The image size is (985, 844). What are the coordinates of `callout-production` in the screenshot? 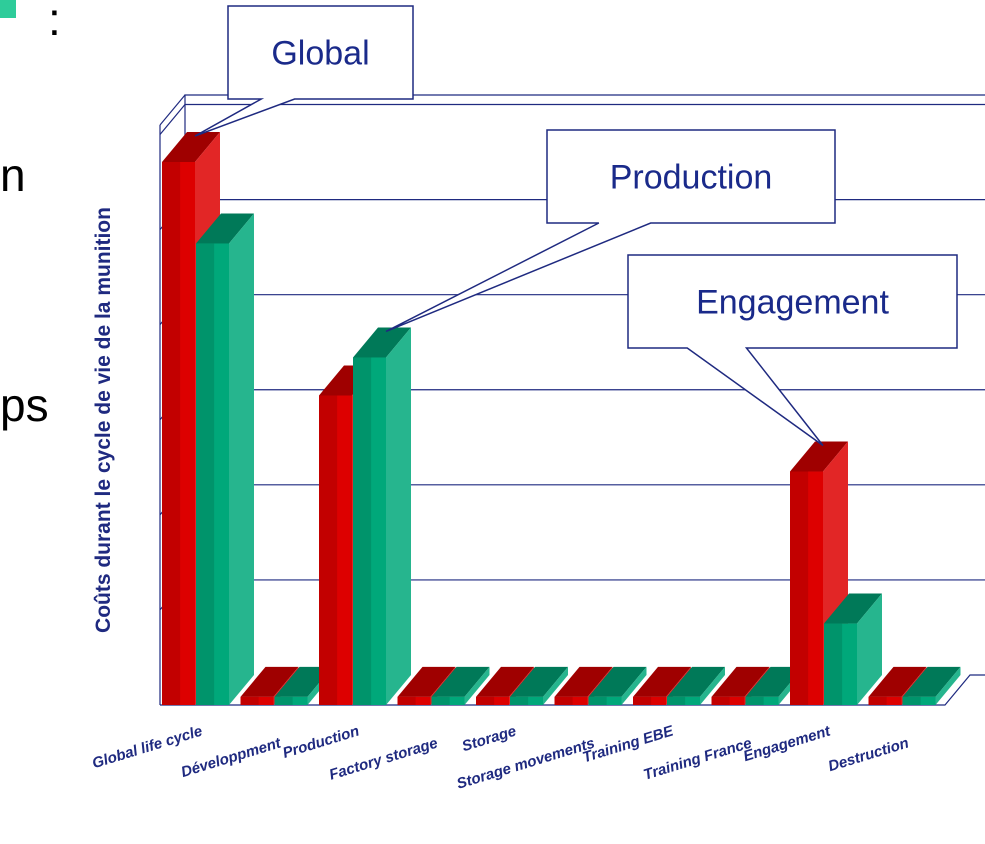 It's located at (610, 231).